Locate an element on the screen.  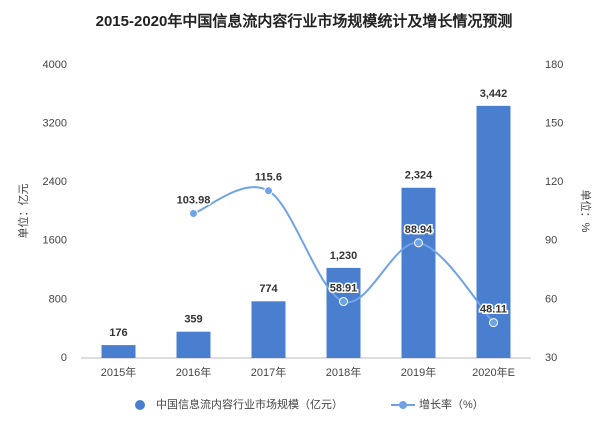
legend-label: 增长率（%） is located at coordinates (451, 404).